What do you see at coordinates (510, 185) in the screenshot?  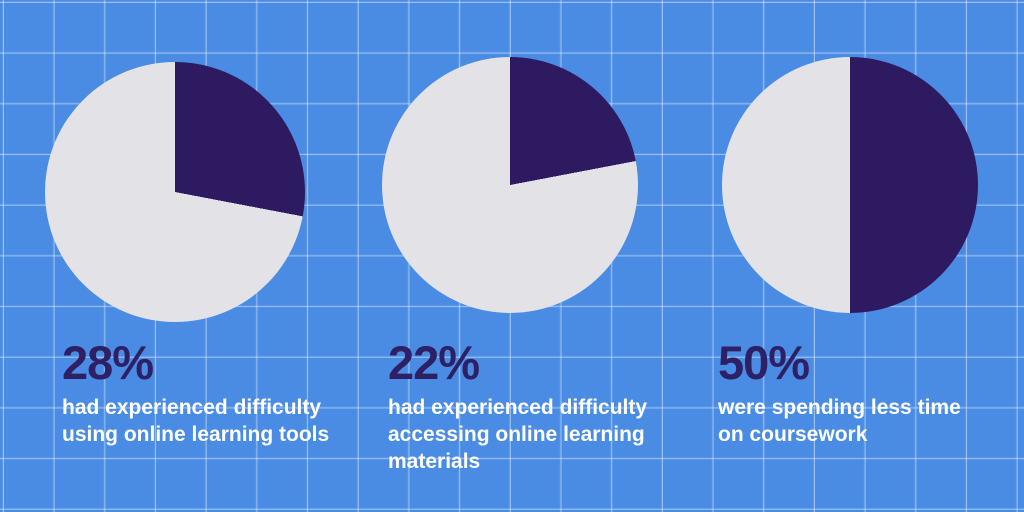 I see `pie-chart-online-learning-materials` at bounding box center [510, 185].